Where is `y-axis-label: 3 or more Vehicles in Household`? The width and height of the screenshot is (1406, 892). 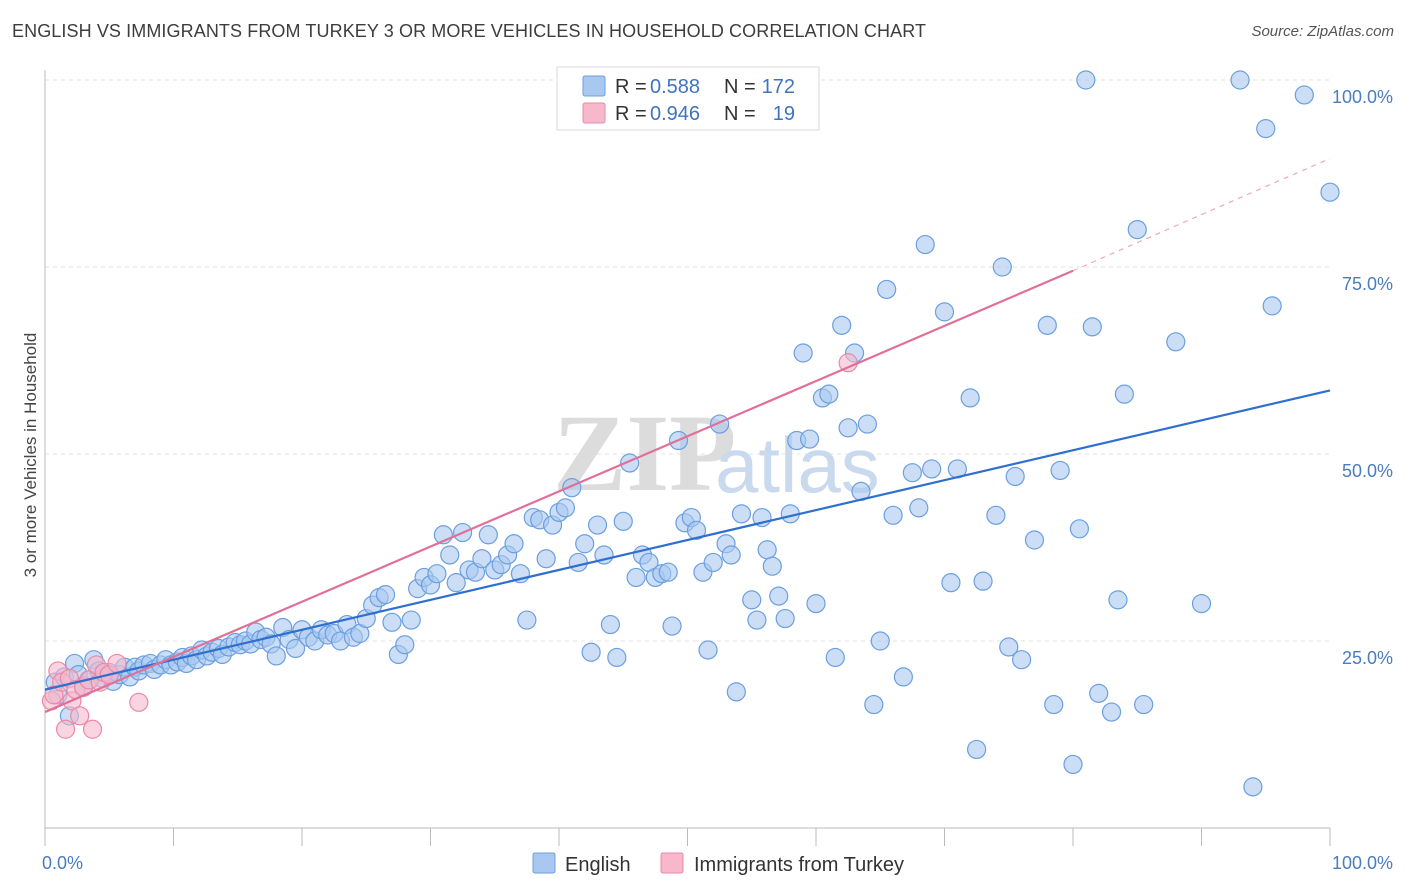
y-axis-label: 3 or more Vehicles in Household is located at coordinates (30, 455).